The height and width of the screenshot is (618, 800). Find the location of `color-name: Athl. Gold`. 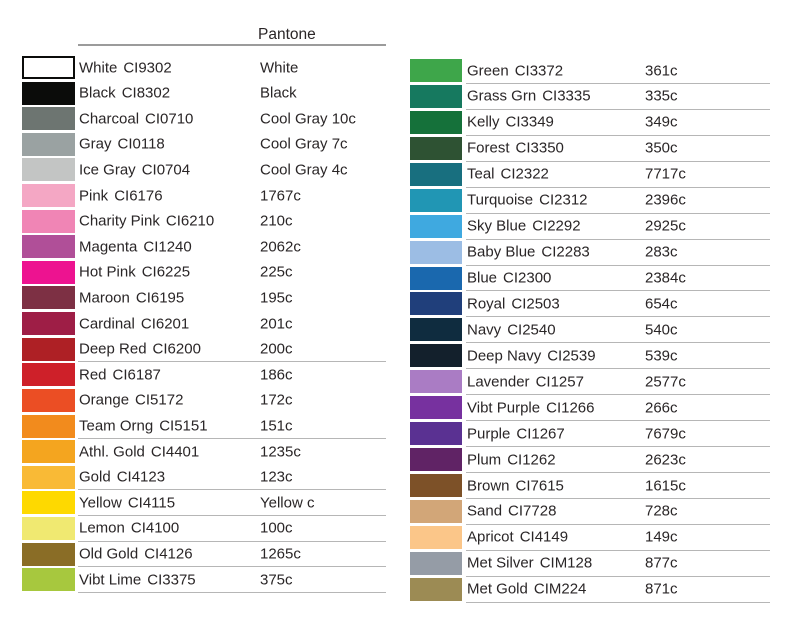

color-name: Athl. Gold is located at coordinates (112, 452).